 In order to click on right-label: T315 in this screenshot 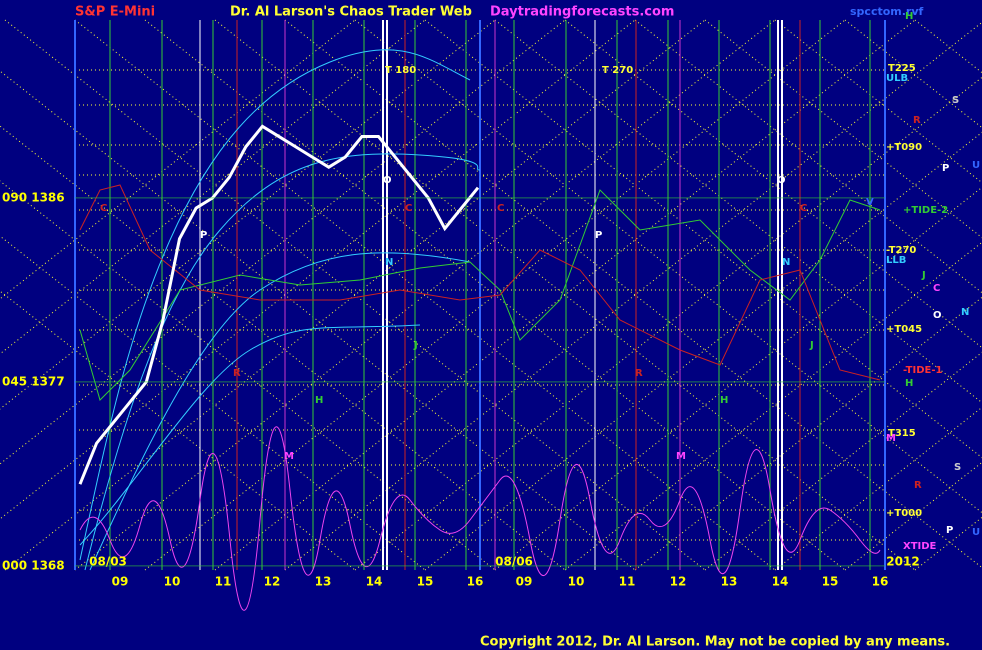, I will do `click(902, 433)`.